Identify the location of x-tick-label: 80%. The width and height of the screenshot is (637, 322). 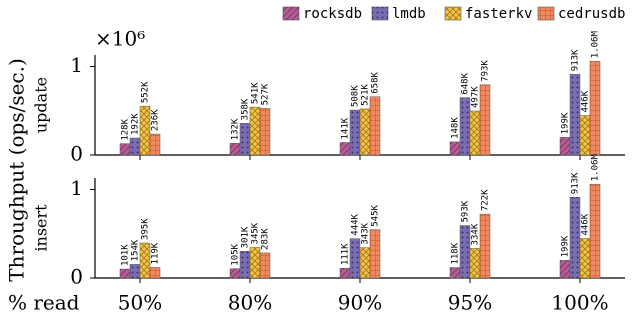
(250, 303).